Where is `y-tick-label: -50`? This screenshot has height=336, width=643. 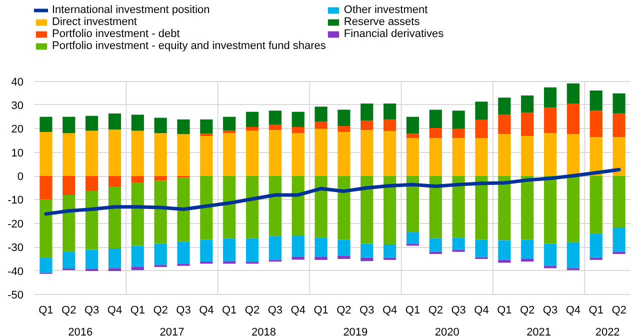
y-tick-label: -50 is located at coordinates (16, 296).